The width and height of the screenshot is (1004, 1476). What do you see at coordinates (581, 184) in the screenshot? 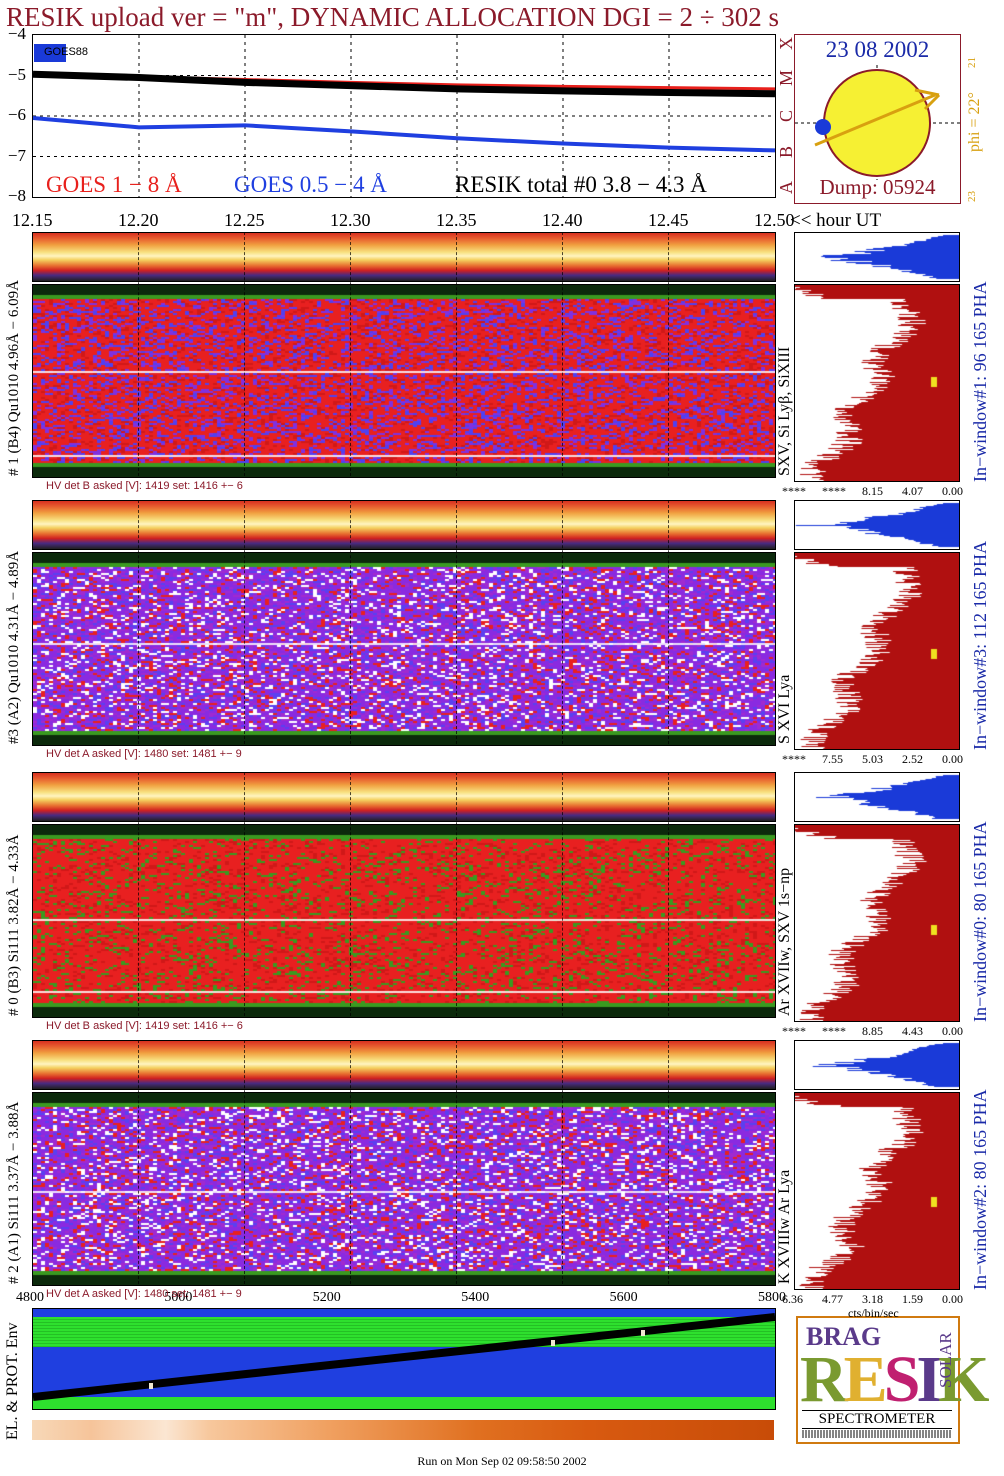
I see `legend-resik-total: RESIK total #0 3.8 − 4.3 Å` at bounding box center [581, 184].